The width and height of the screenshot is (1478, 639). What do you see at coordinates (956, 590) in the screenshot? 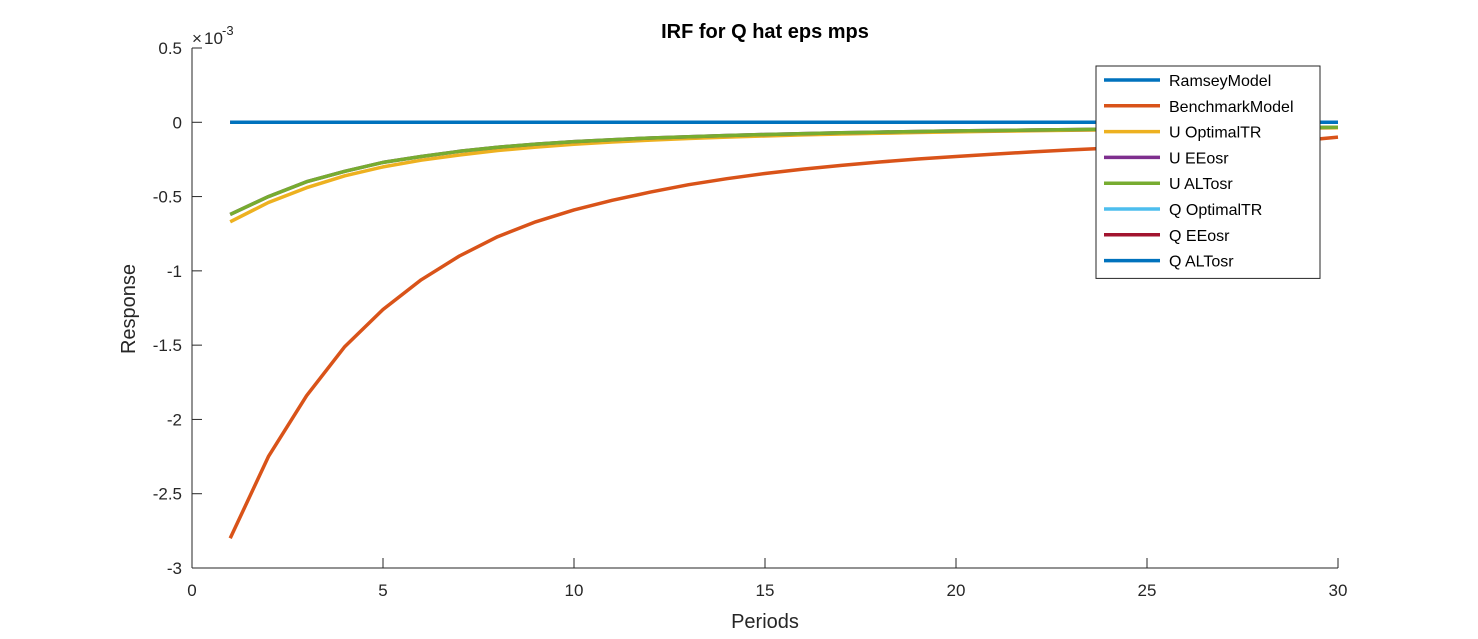
I see `x-tick-label: 20` at bounding box center [956, 590].